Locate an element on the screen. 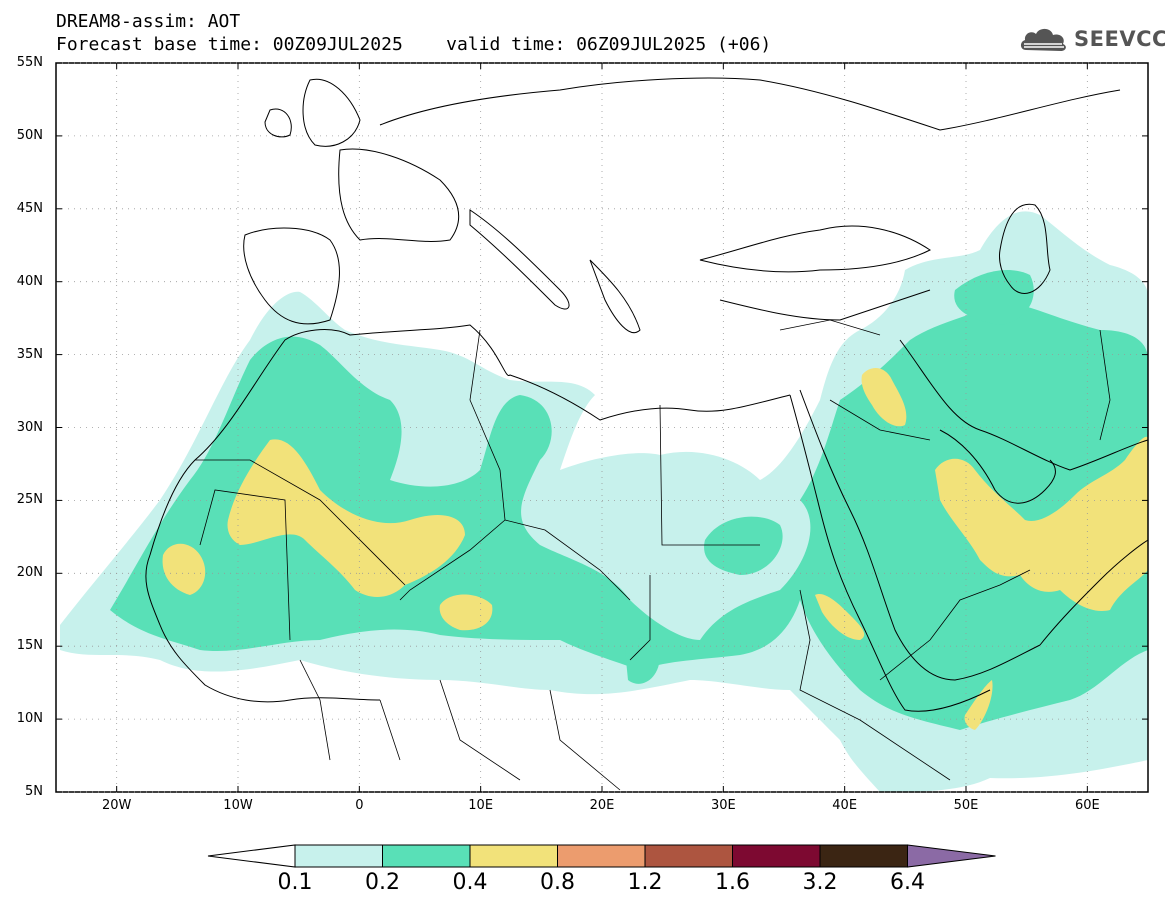 The width and height of the screenshot is (1165, 905). cloud-icon is located at coordinates (1043, 39).